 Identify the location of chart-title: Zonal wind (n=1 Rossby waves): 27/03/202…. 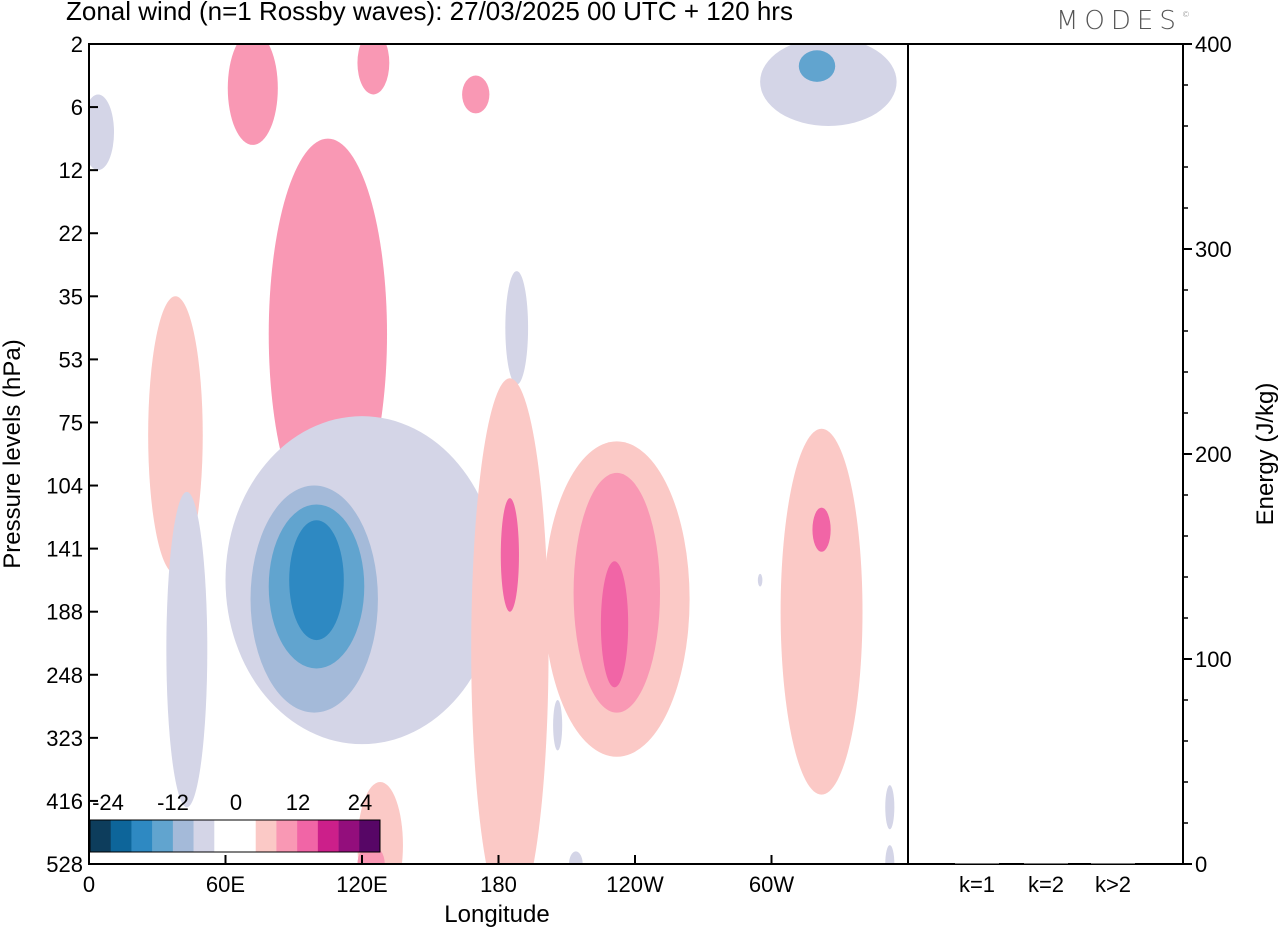
(429, 13).